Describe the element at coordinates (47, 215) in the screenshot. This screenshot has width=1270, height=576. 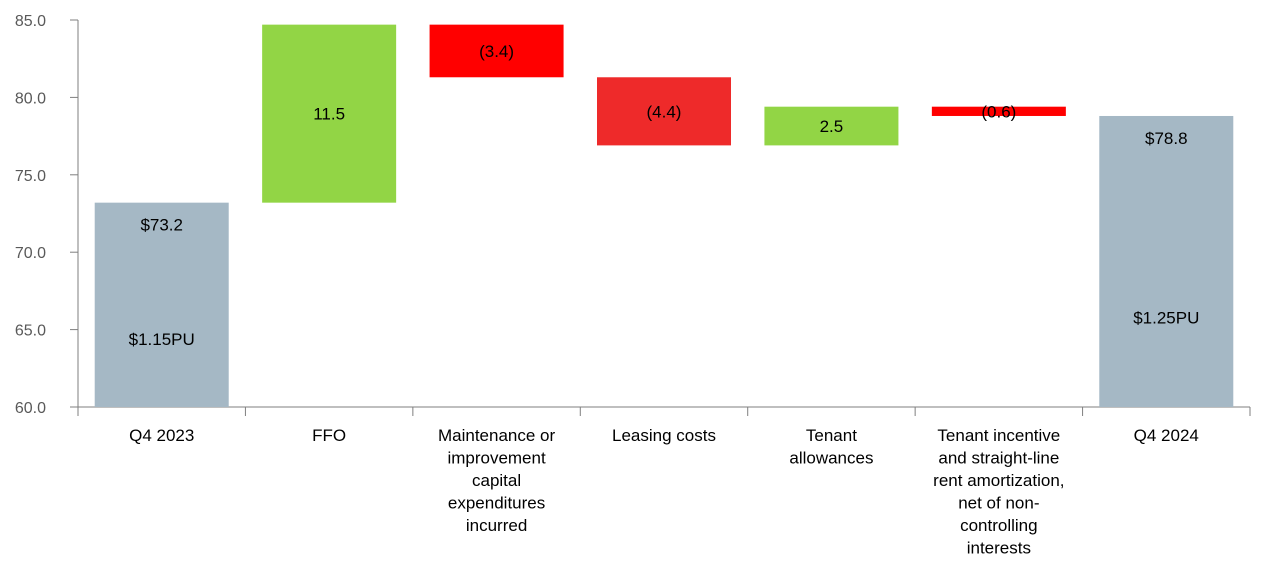
I see `y-axis: 60.0 65.0 70.0 75.0 80.0 85.0` at that location.